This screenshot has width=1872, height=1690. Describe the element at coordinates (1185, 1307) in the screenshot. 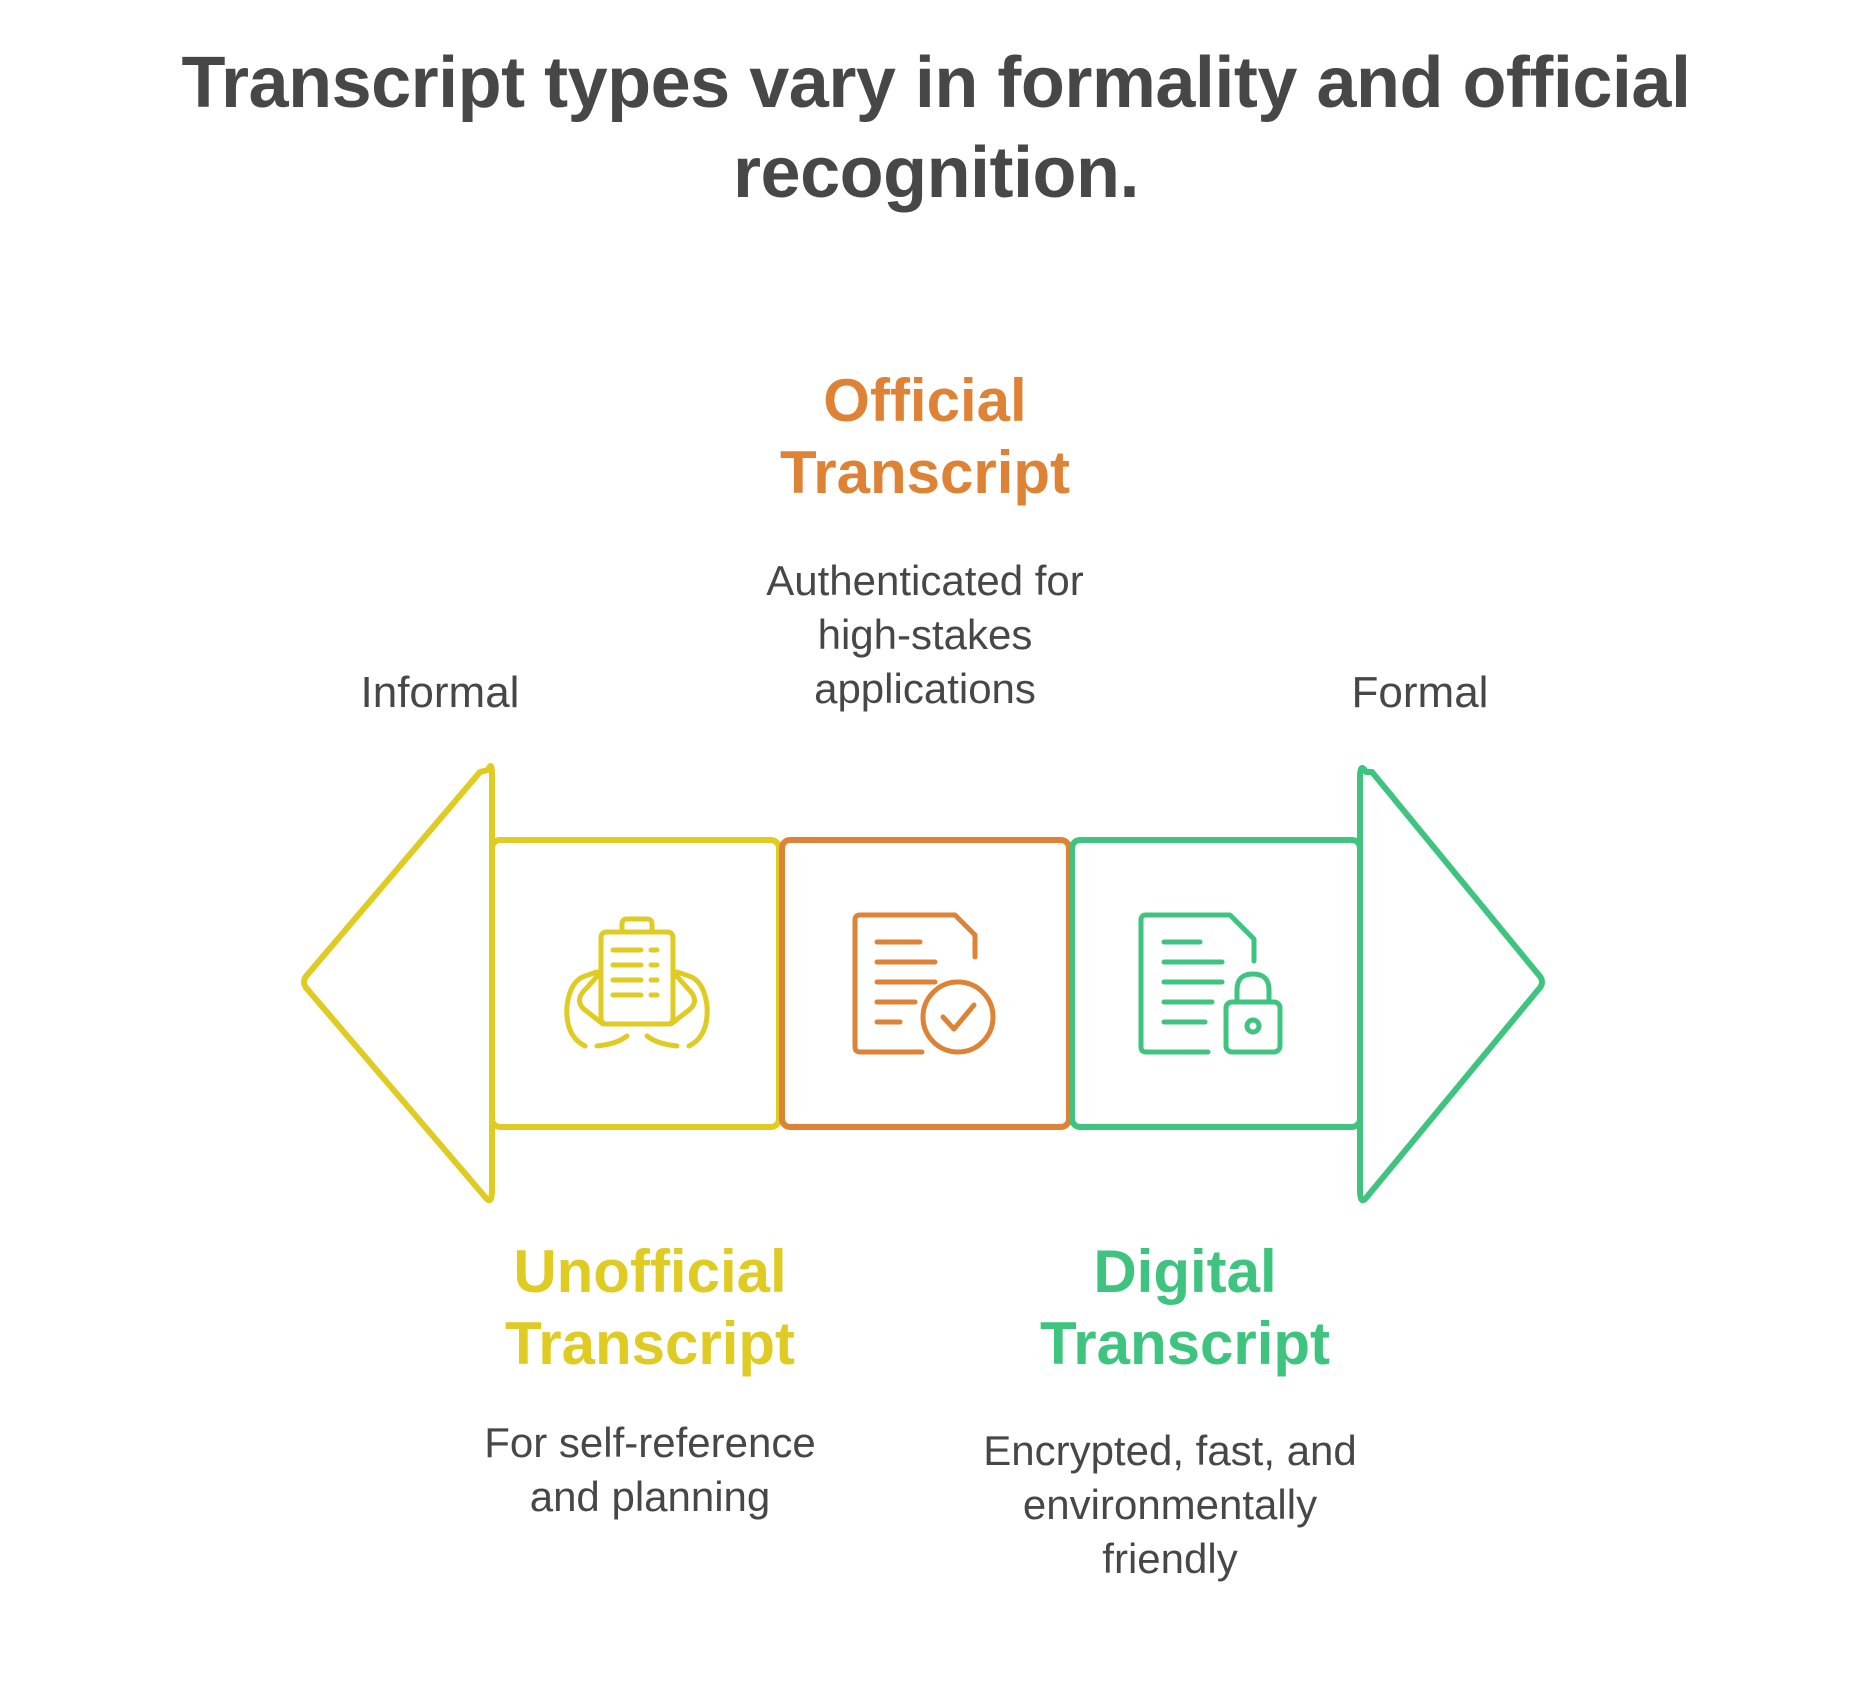

I see `digital-heading: Digital Transcript` at that location.